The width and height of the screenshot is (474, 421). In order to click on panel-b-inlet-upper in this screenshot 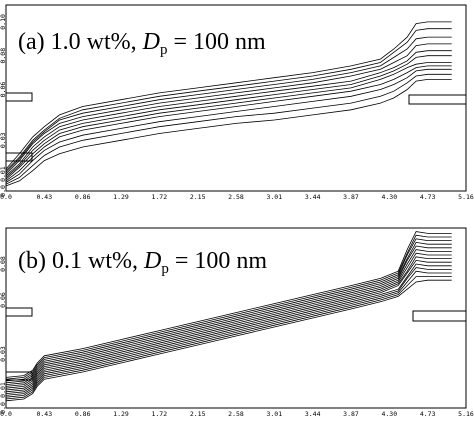, I will do `click(19, 312)`.